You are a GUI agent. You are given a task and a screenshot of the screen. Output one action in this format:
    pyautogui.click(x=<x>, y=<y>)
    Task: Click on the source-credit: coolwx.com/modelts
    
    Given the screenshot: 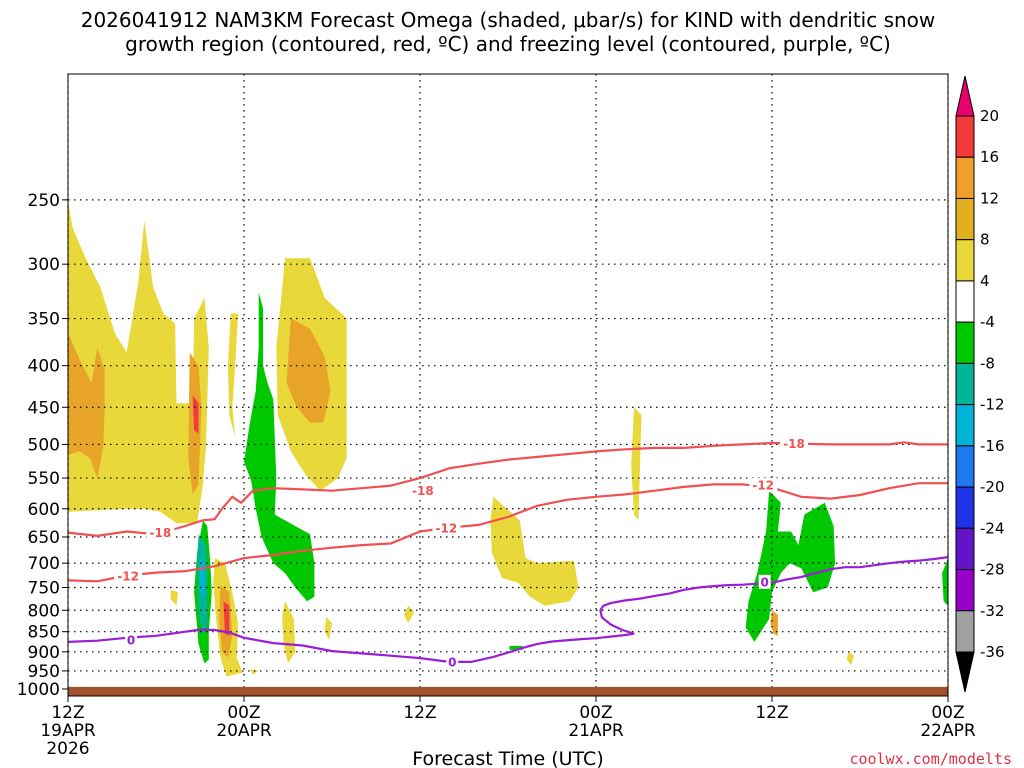 What is the action you would take?
    pyautogui.click(x=930, y=759)
    